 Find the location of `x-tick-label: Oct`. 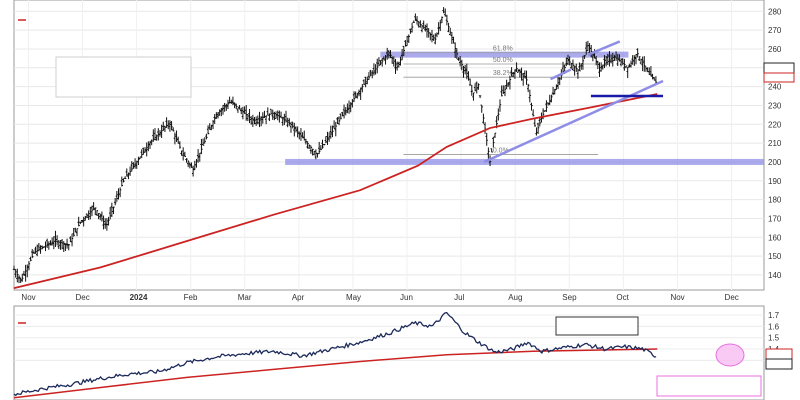

x-tick-label: Oct is located at coordinates (622, 297).